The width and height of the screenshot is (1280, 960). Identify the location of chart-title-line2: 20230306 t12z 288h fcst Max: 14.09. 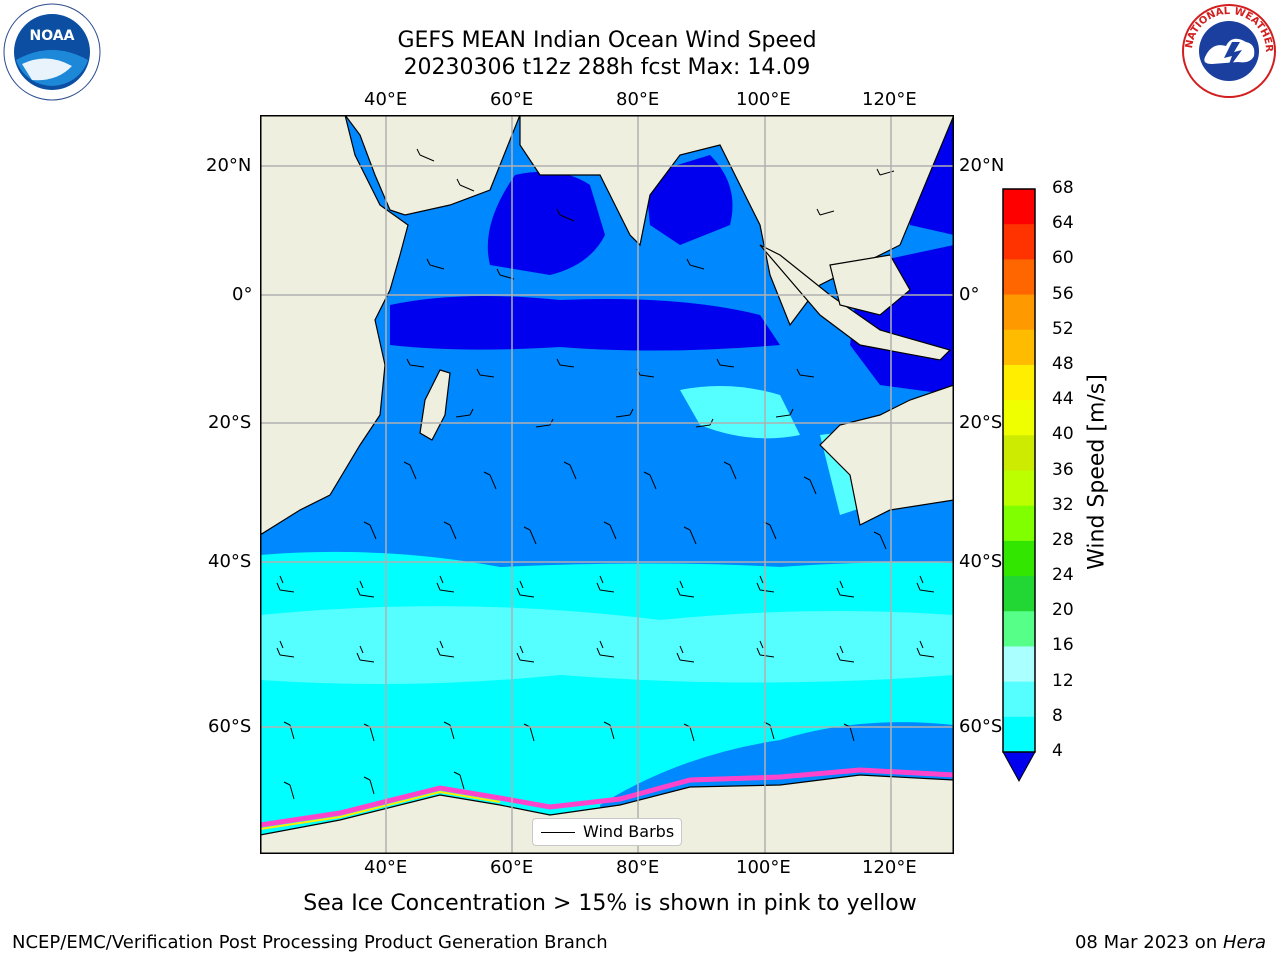
(607, 67).